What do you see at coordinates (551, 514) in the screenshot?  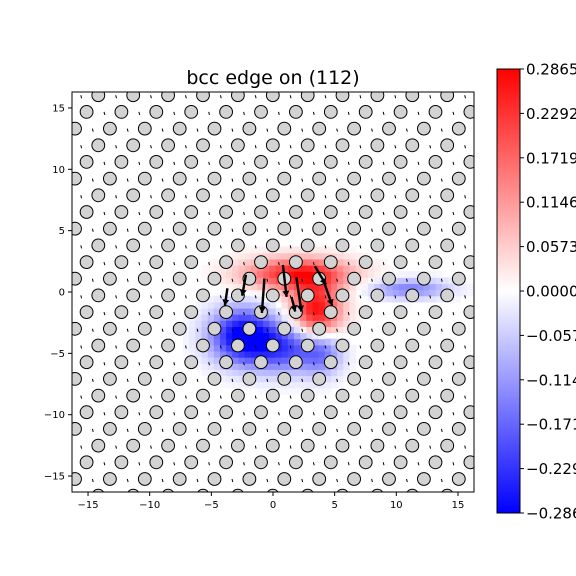 I see `colorbar-tick-label: −0.286` at bounding box center [551, 514].